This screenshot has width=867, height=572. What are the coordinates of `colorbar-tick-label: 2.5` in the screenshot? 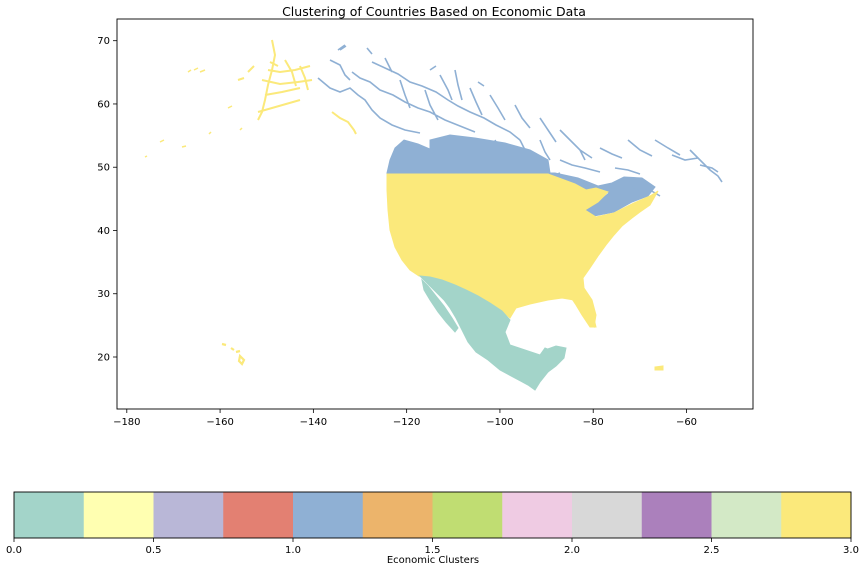 It's located at (712, 550).